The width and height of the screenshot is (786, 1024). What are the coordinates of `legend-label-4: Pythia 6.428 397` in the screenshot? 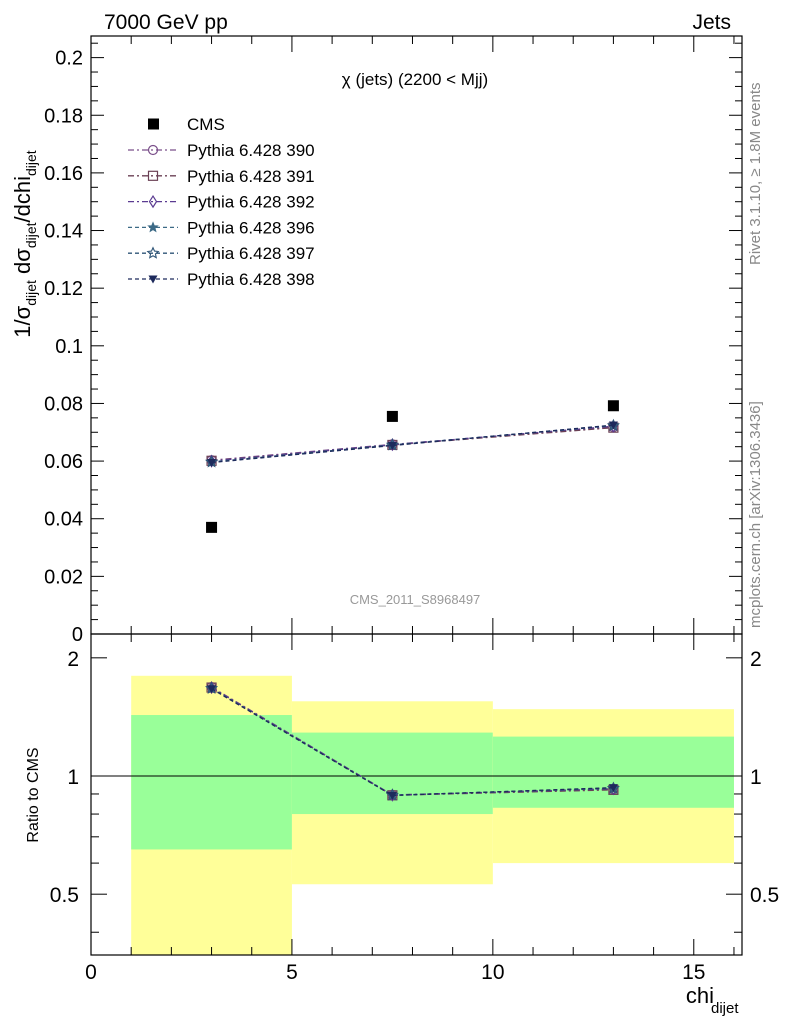 It's located at (251, 253).